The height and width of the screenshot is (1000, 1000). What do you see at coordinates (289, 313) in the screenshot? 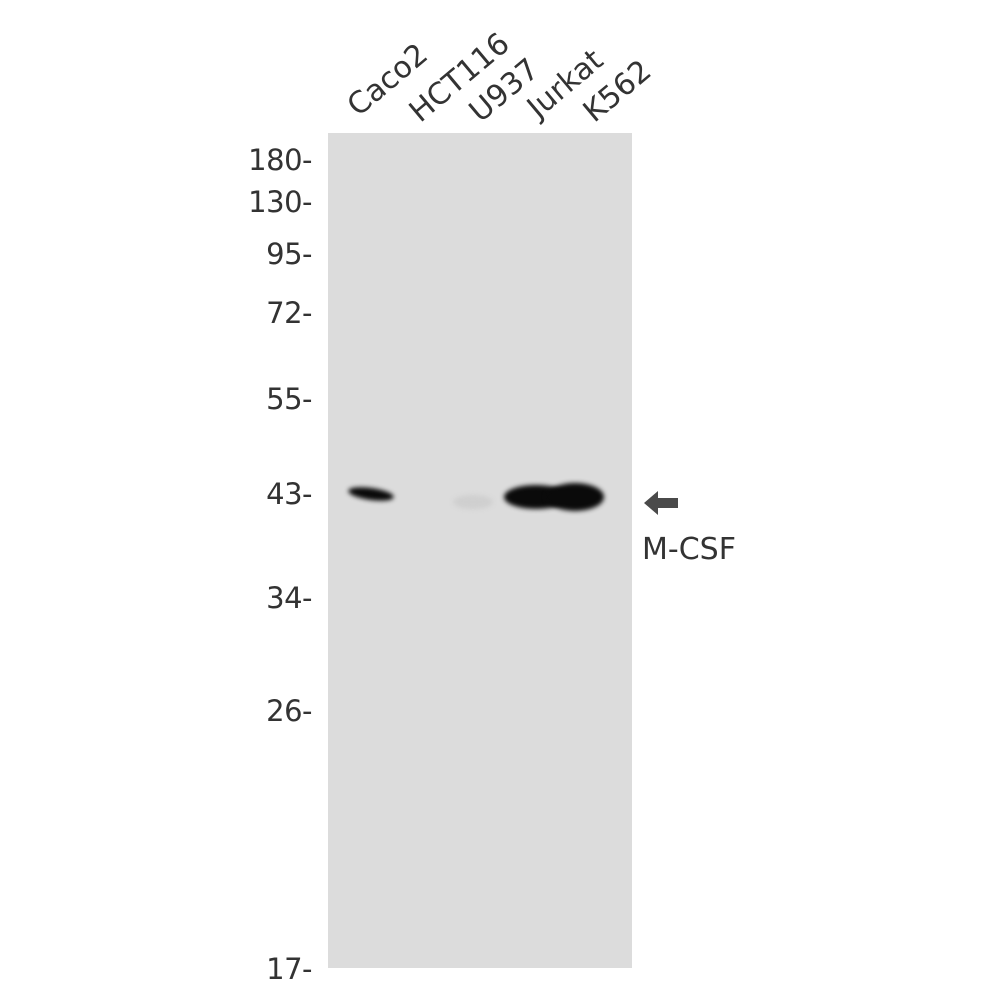
I see `marker-72: 72-` at bounding box center [289, 313].